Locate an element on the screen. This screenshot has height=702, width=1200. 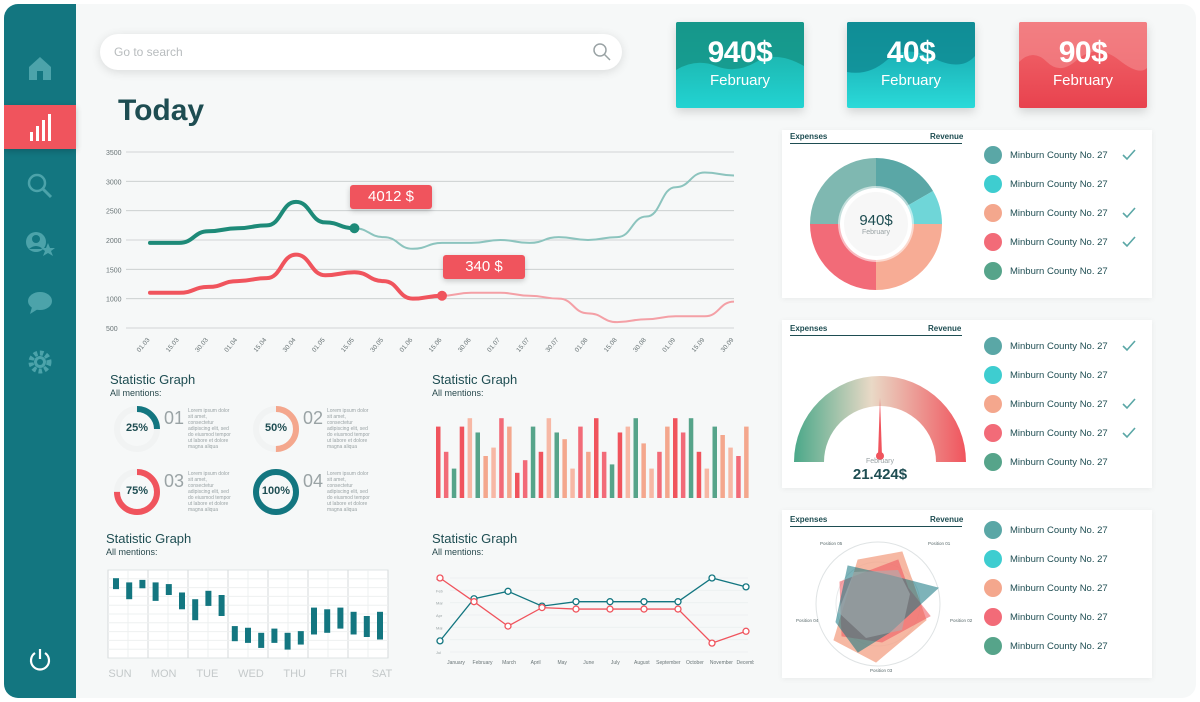
month-label: September is located at coordinates (668, 663).